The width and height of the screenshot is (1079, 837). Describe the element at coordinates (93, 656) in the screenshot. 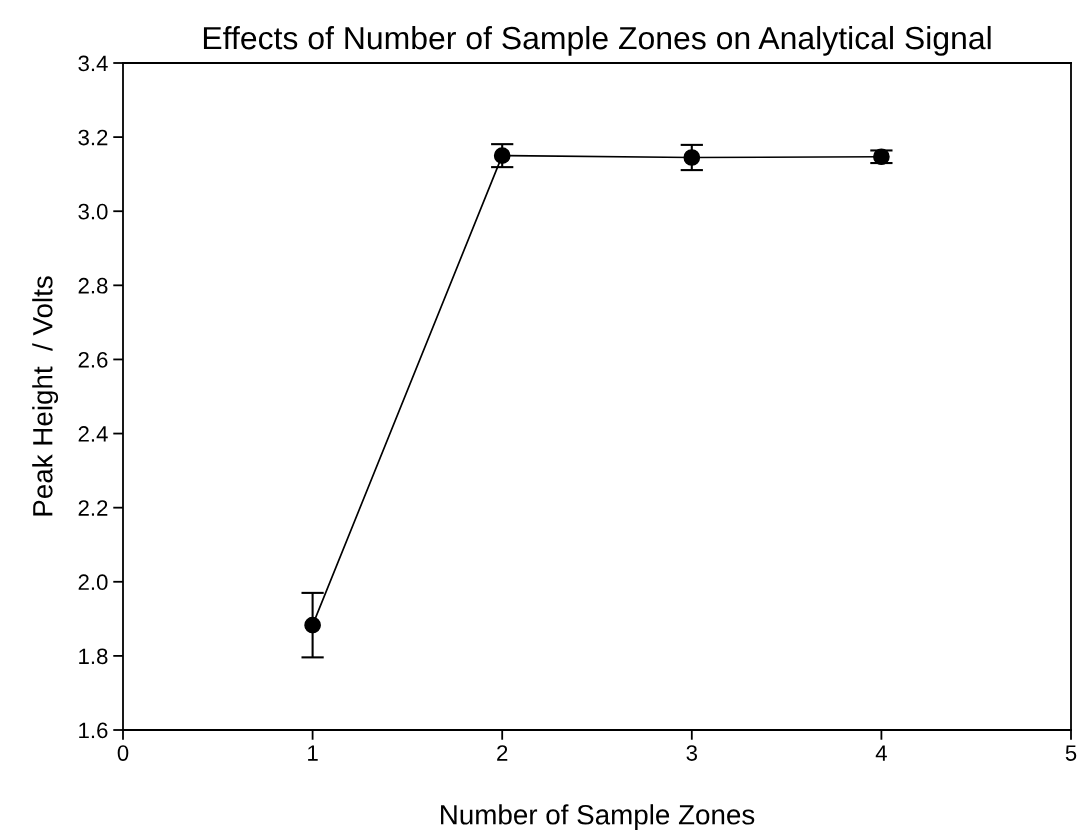

I see `y-tick-label: 1.8` at that location.